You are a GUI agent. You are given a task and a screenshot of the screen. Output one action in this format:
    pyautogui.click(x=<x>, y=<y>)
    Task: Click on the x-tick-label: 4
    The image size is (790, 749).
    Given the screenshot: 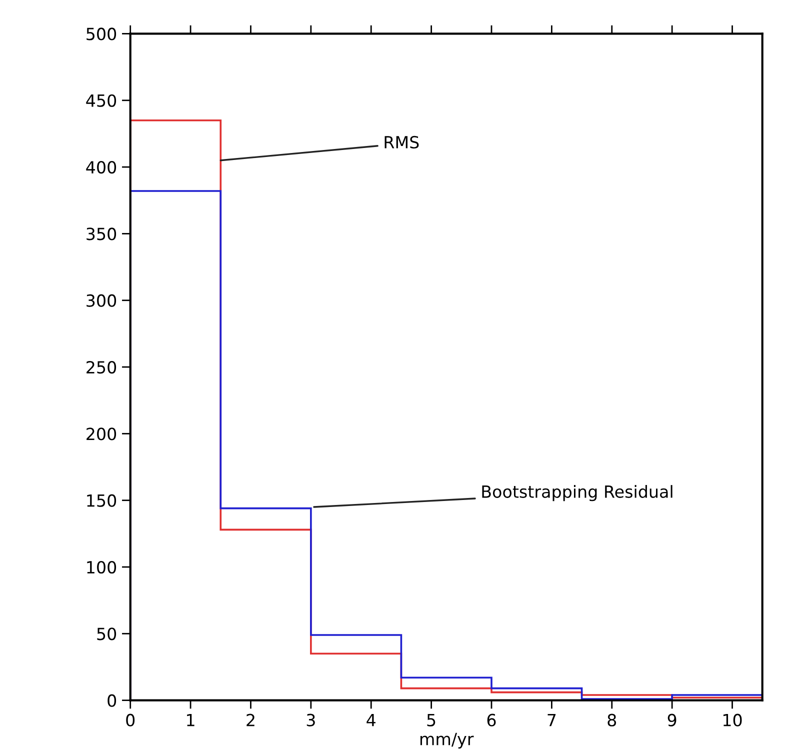 What is the action you would take?
    pyautogui.click(x=371, y=720)
    